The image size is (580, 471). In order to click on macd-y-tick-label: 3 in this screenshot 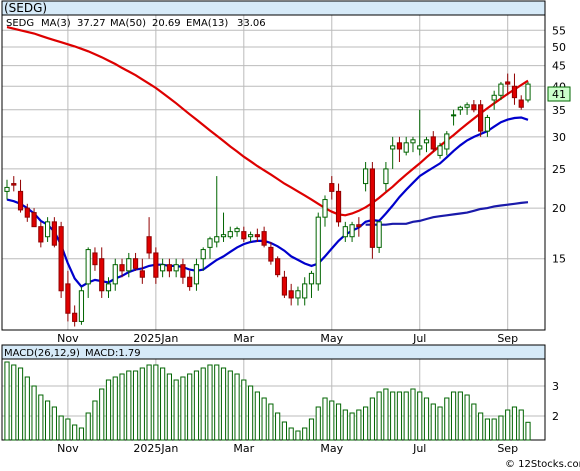, I will do `click(555, 386)`.